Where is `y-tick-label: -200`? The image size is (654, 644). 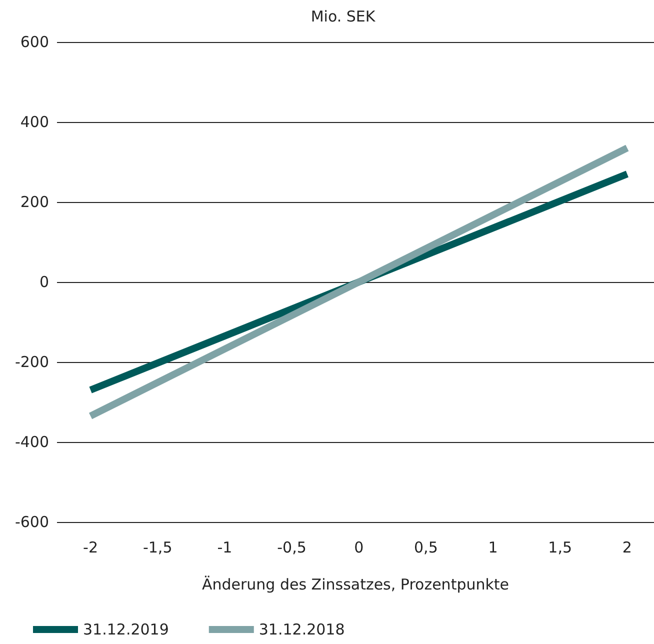 y-tick-label: -200 is located at coordinates (31, 362).